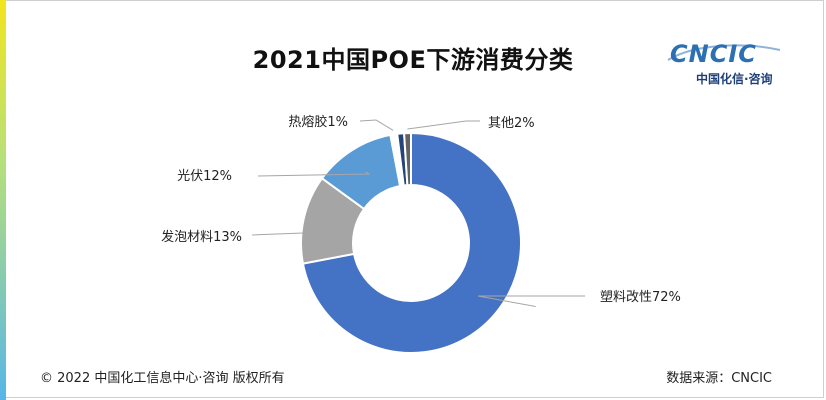 The height and width of the screenshot is (400, 826). What do you see at coordinates (3, 200) in the screenshot?
I see `accent-bar` at bounding box center [3, 200].